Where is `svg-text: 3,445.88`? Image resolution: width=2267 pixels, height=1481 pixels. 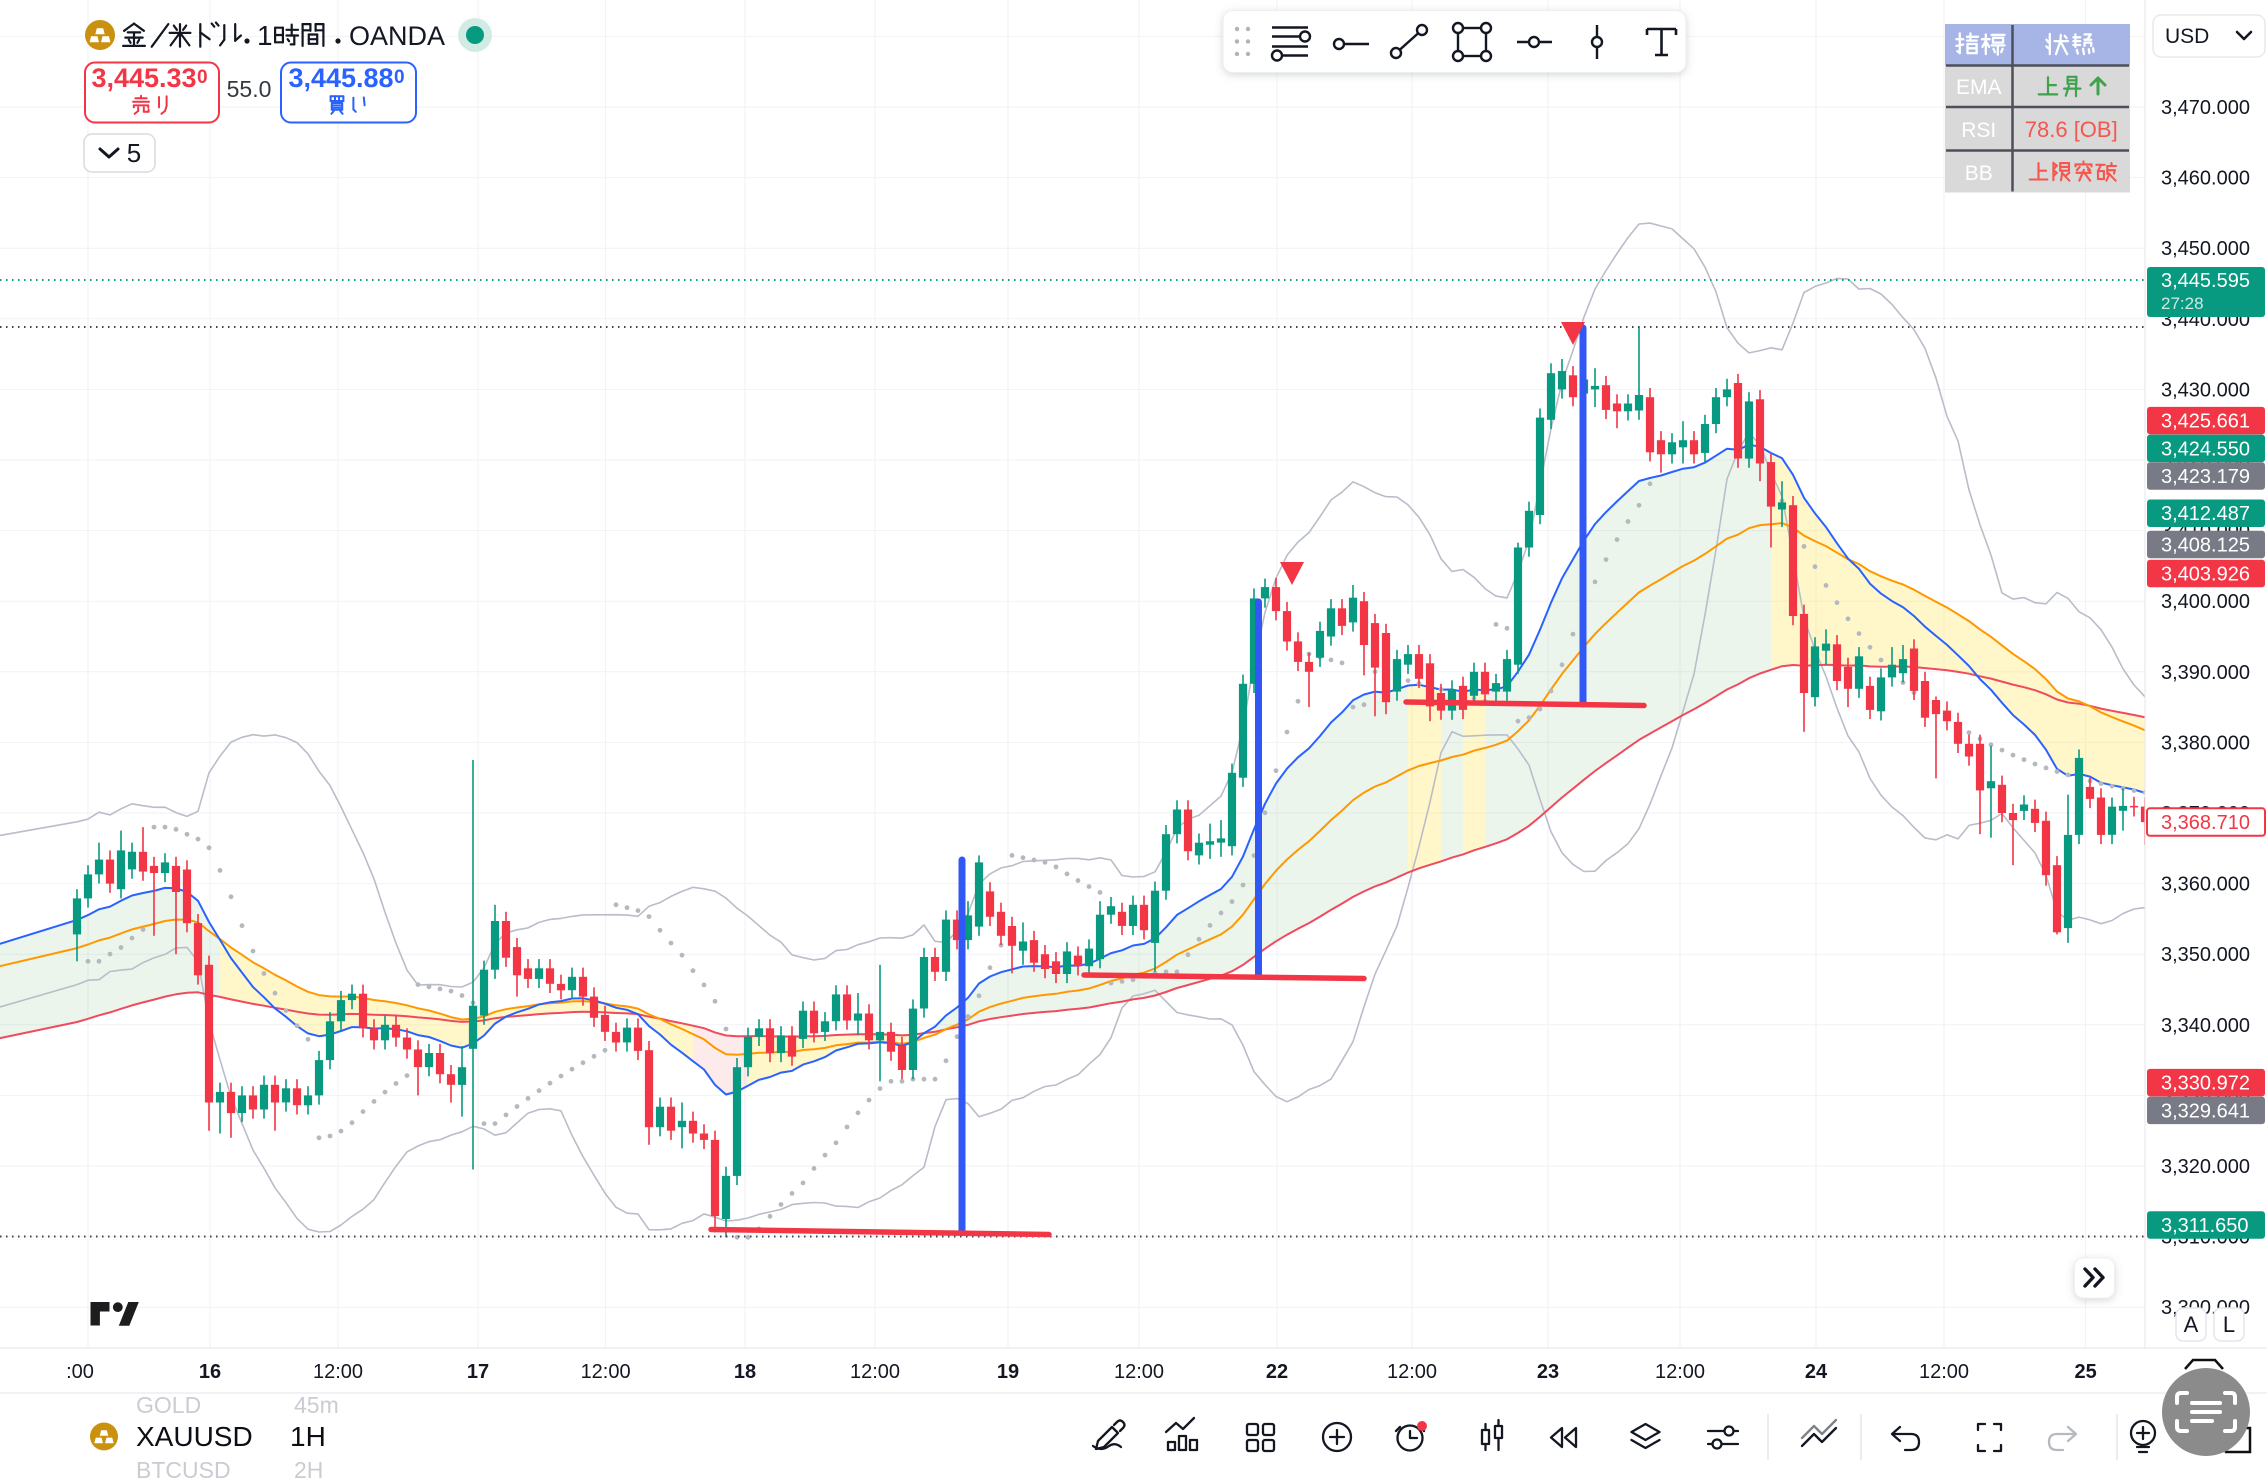
svg-text: 3,445.88 is located at coordinates (340, 78).